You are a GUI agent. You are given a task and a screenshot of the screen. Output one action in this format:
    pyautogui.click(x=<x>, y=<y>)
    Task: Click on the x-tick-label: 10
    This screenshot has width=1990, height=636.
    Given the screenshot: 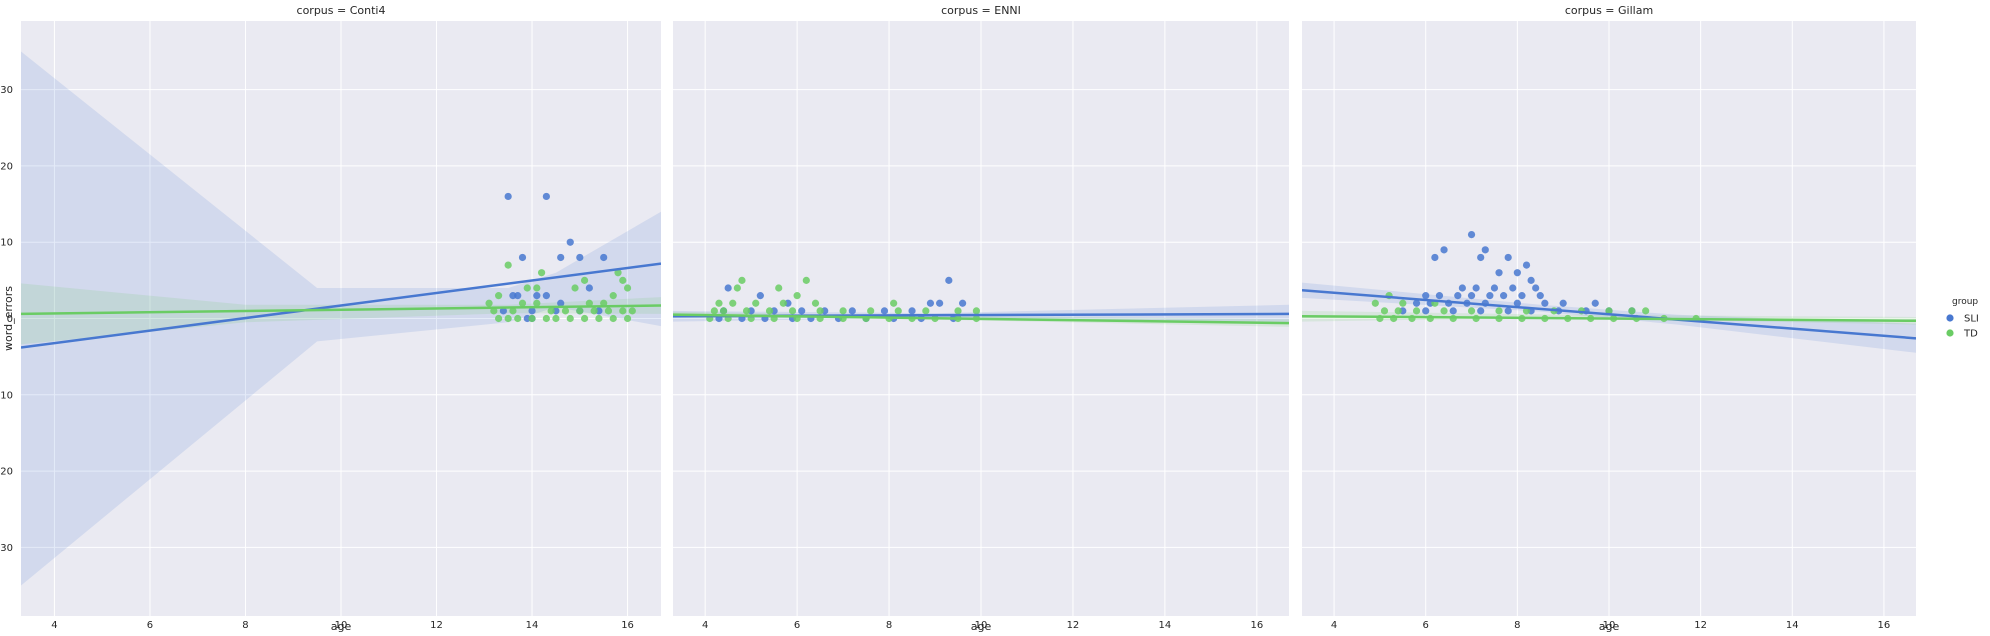 What is the action you would take?
    pyautogui.click(x=981, y=625)
    